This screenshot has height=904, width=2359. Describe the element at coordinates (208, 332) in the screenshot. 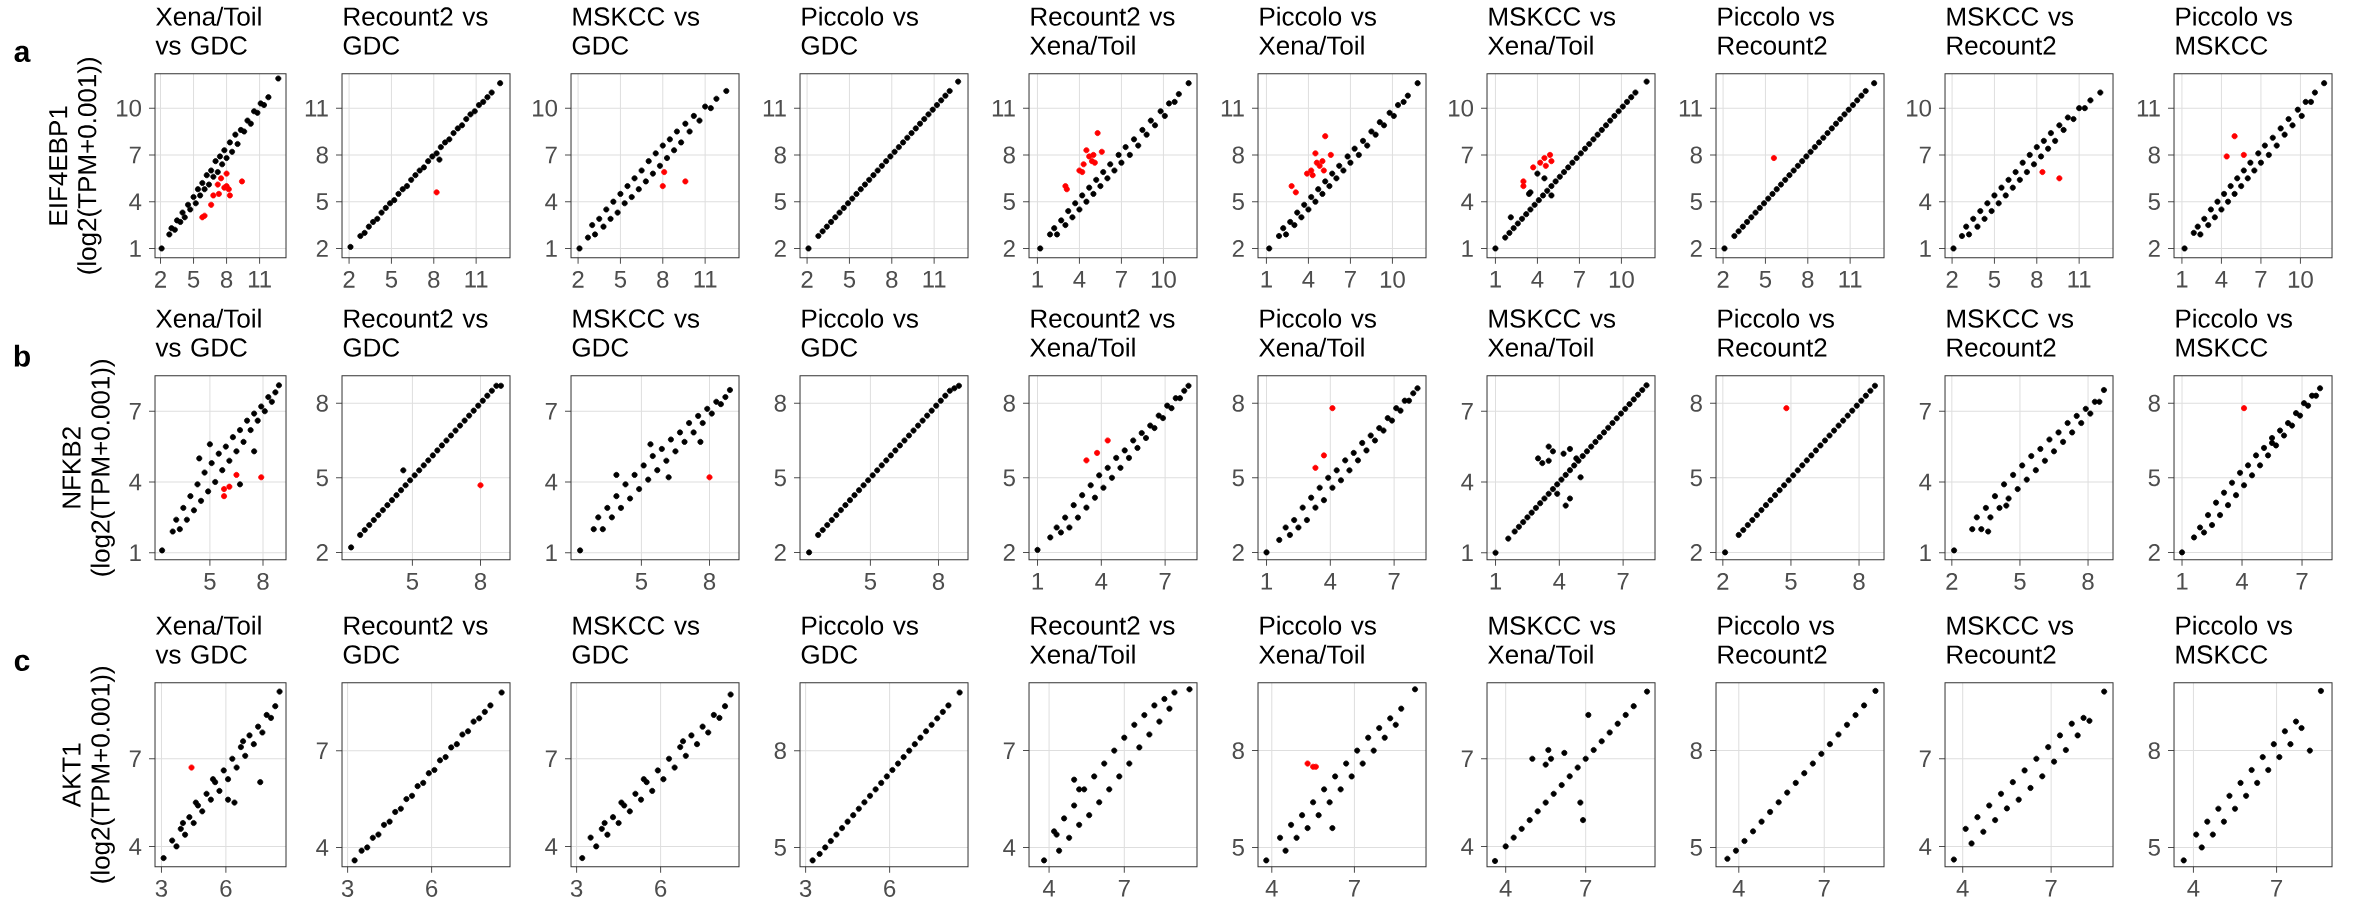

I see `chart-title: Xena/Toil vs GDC` at that location.